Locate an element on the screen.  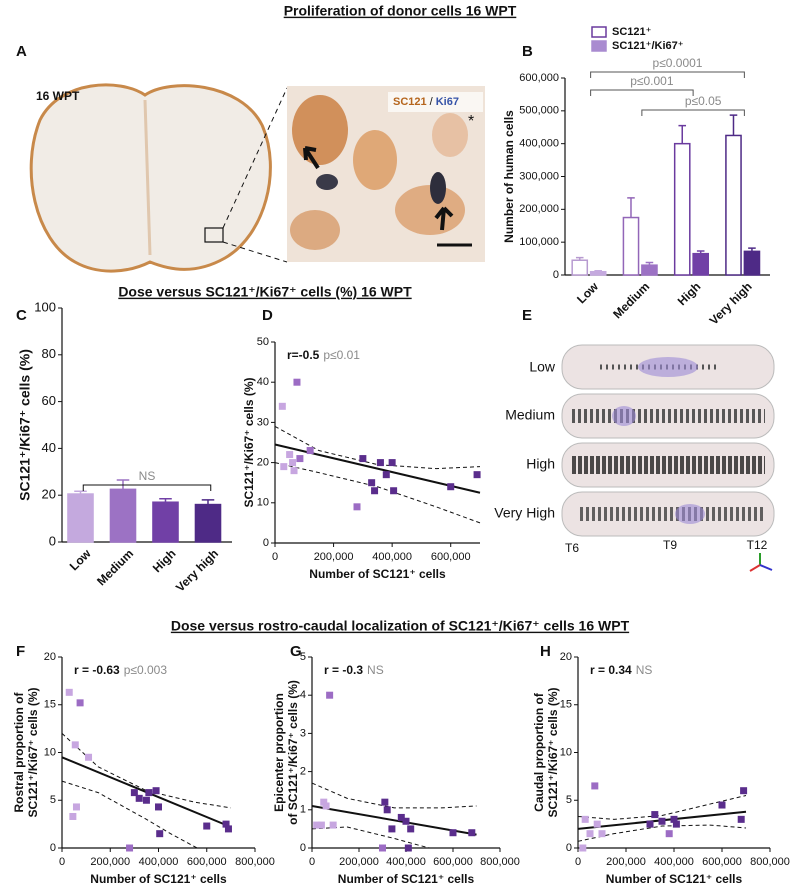
y-tick-label: 300,000 is located at coordinates (539, 176).